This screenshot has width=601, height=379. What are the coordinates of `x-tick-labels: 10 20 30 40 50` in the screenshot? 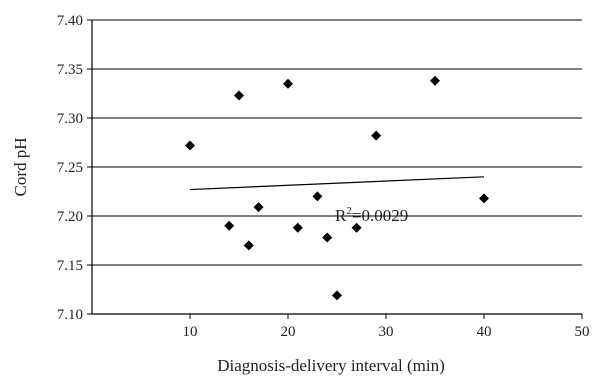 It's located at (386, 327).